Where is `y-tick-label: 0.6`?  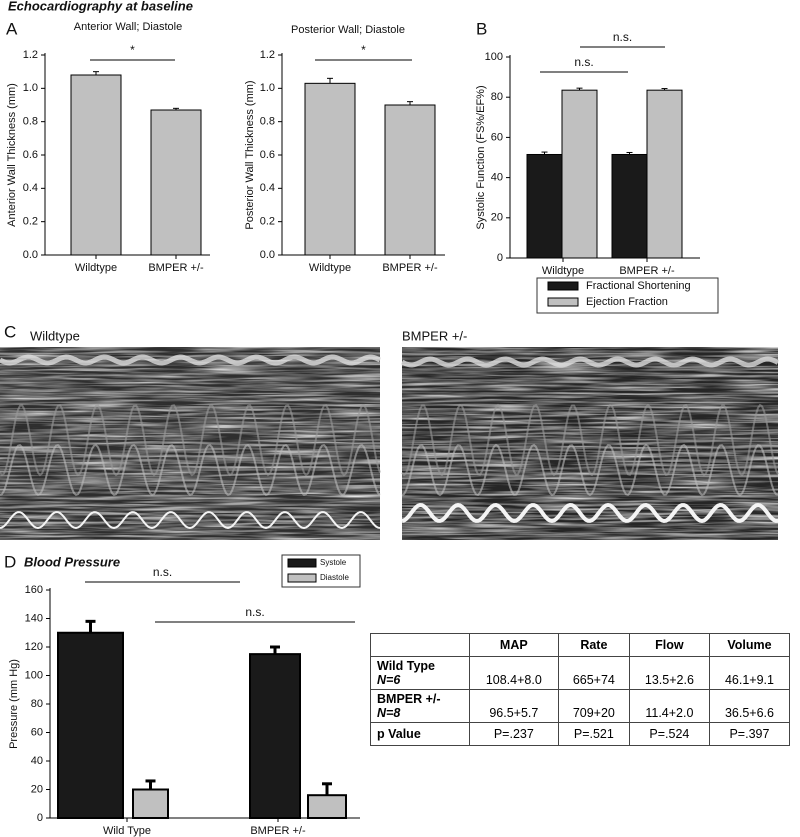 y-tick-label: 0.6 is located at coordinates (267, 155).